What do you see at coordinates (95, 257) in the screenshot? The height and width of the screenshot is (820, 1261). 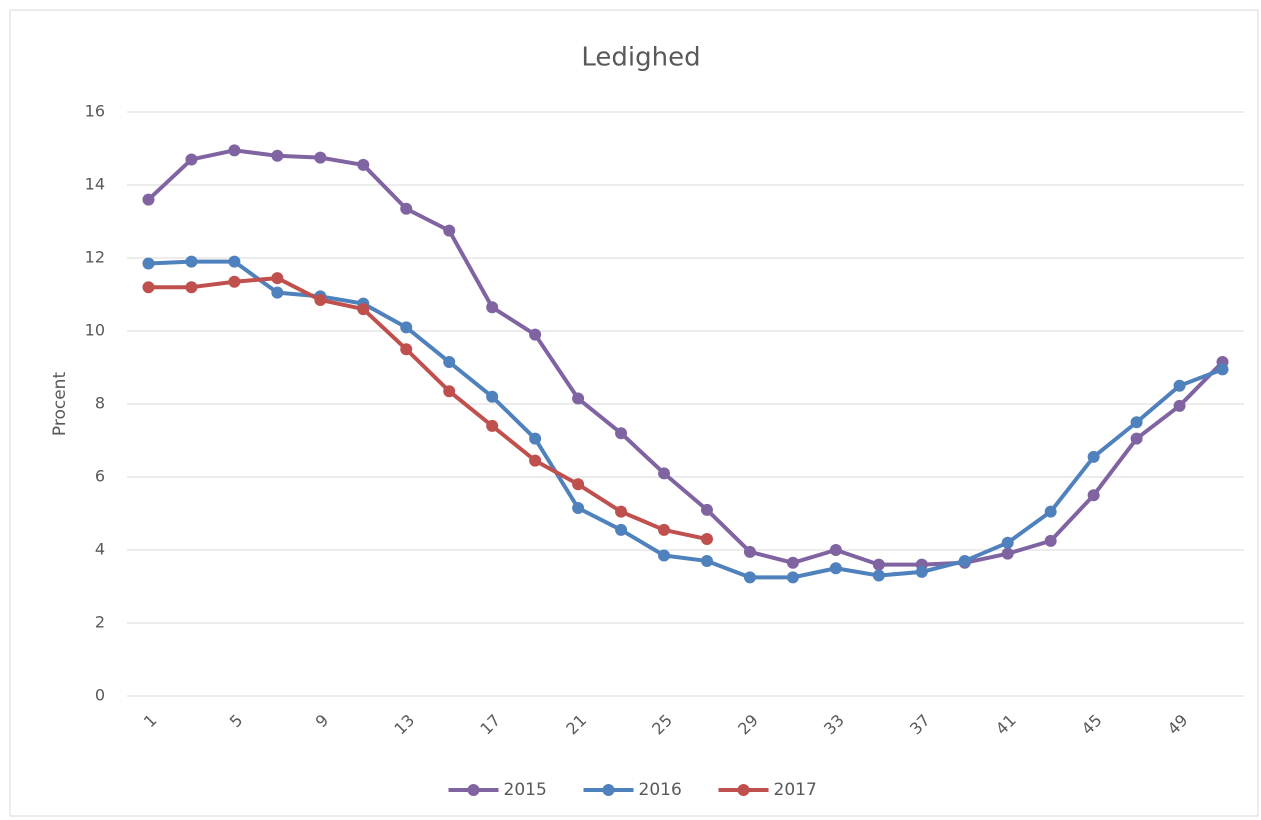 I see `y-tick-label: 12` at bounding box center [95, 257].